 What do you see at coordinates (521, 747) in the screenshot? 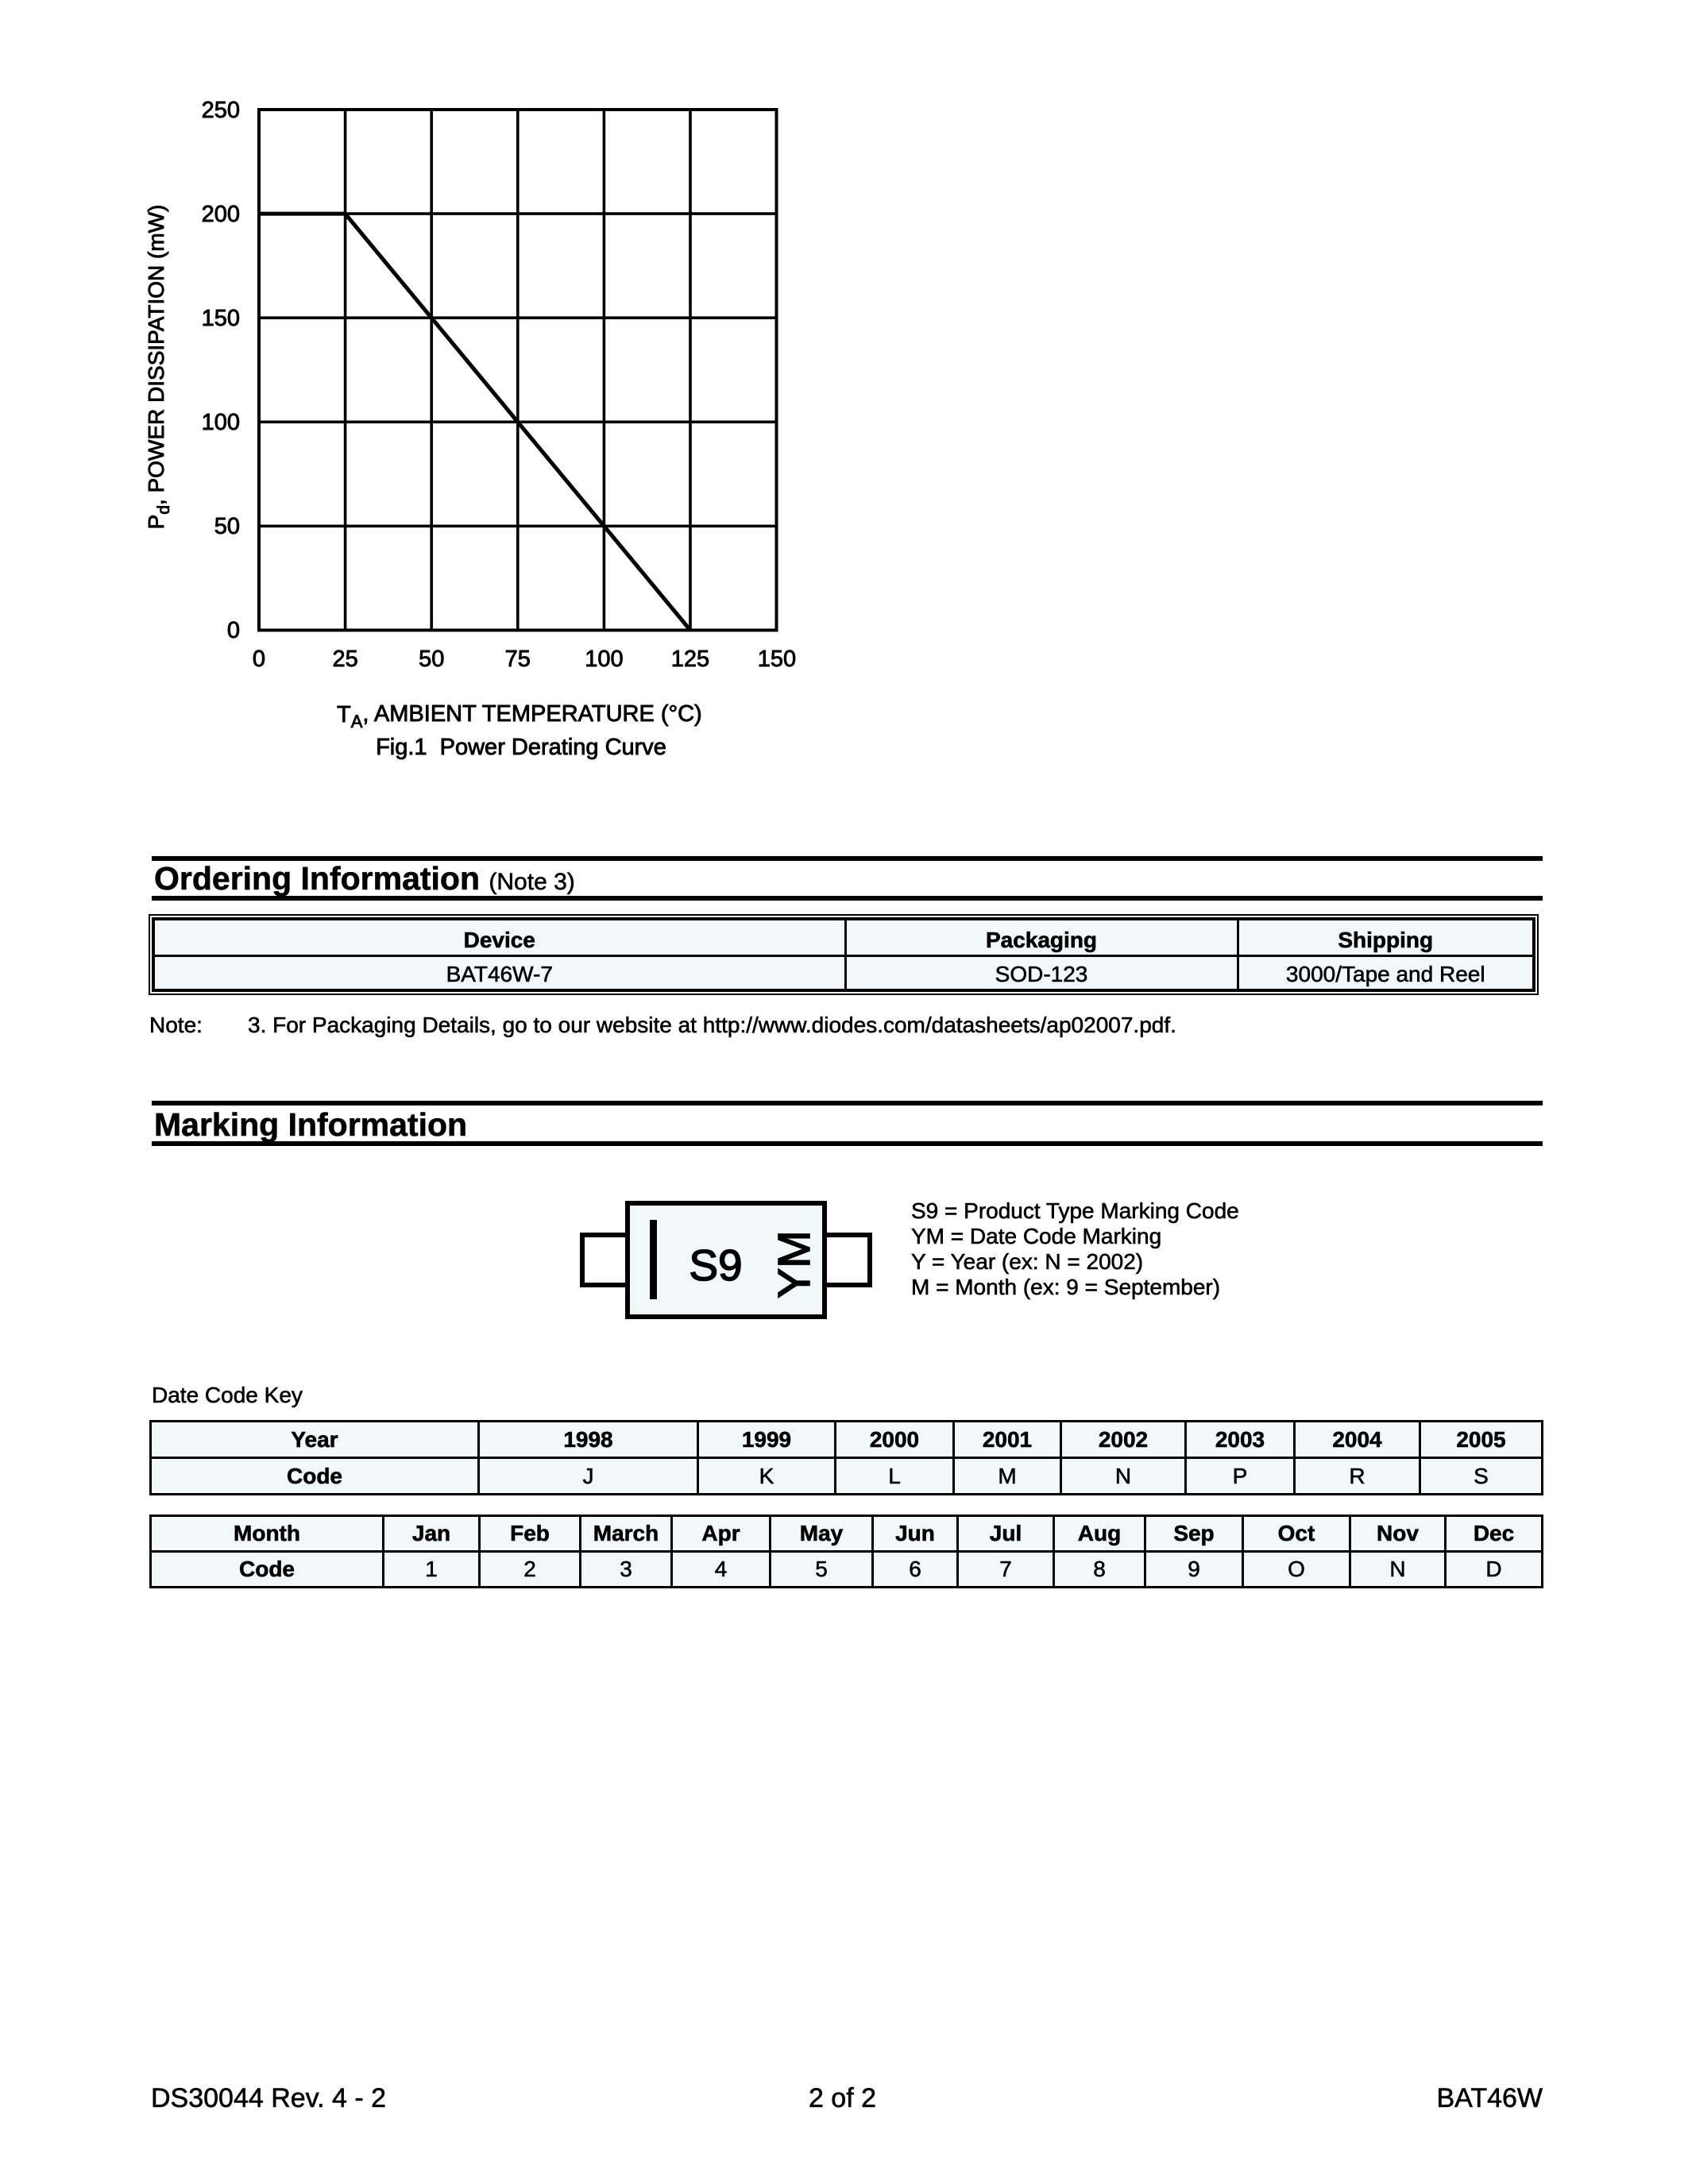
I see `svg-text: Fig.1 Power Derating Curve` at bounding box center [521, 747].